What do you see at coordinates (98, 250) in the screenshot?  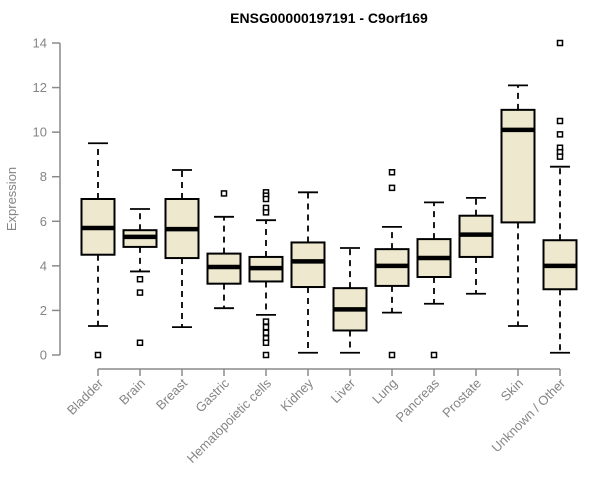 I see `box-bladder` at bounding box center [98, 250].